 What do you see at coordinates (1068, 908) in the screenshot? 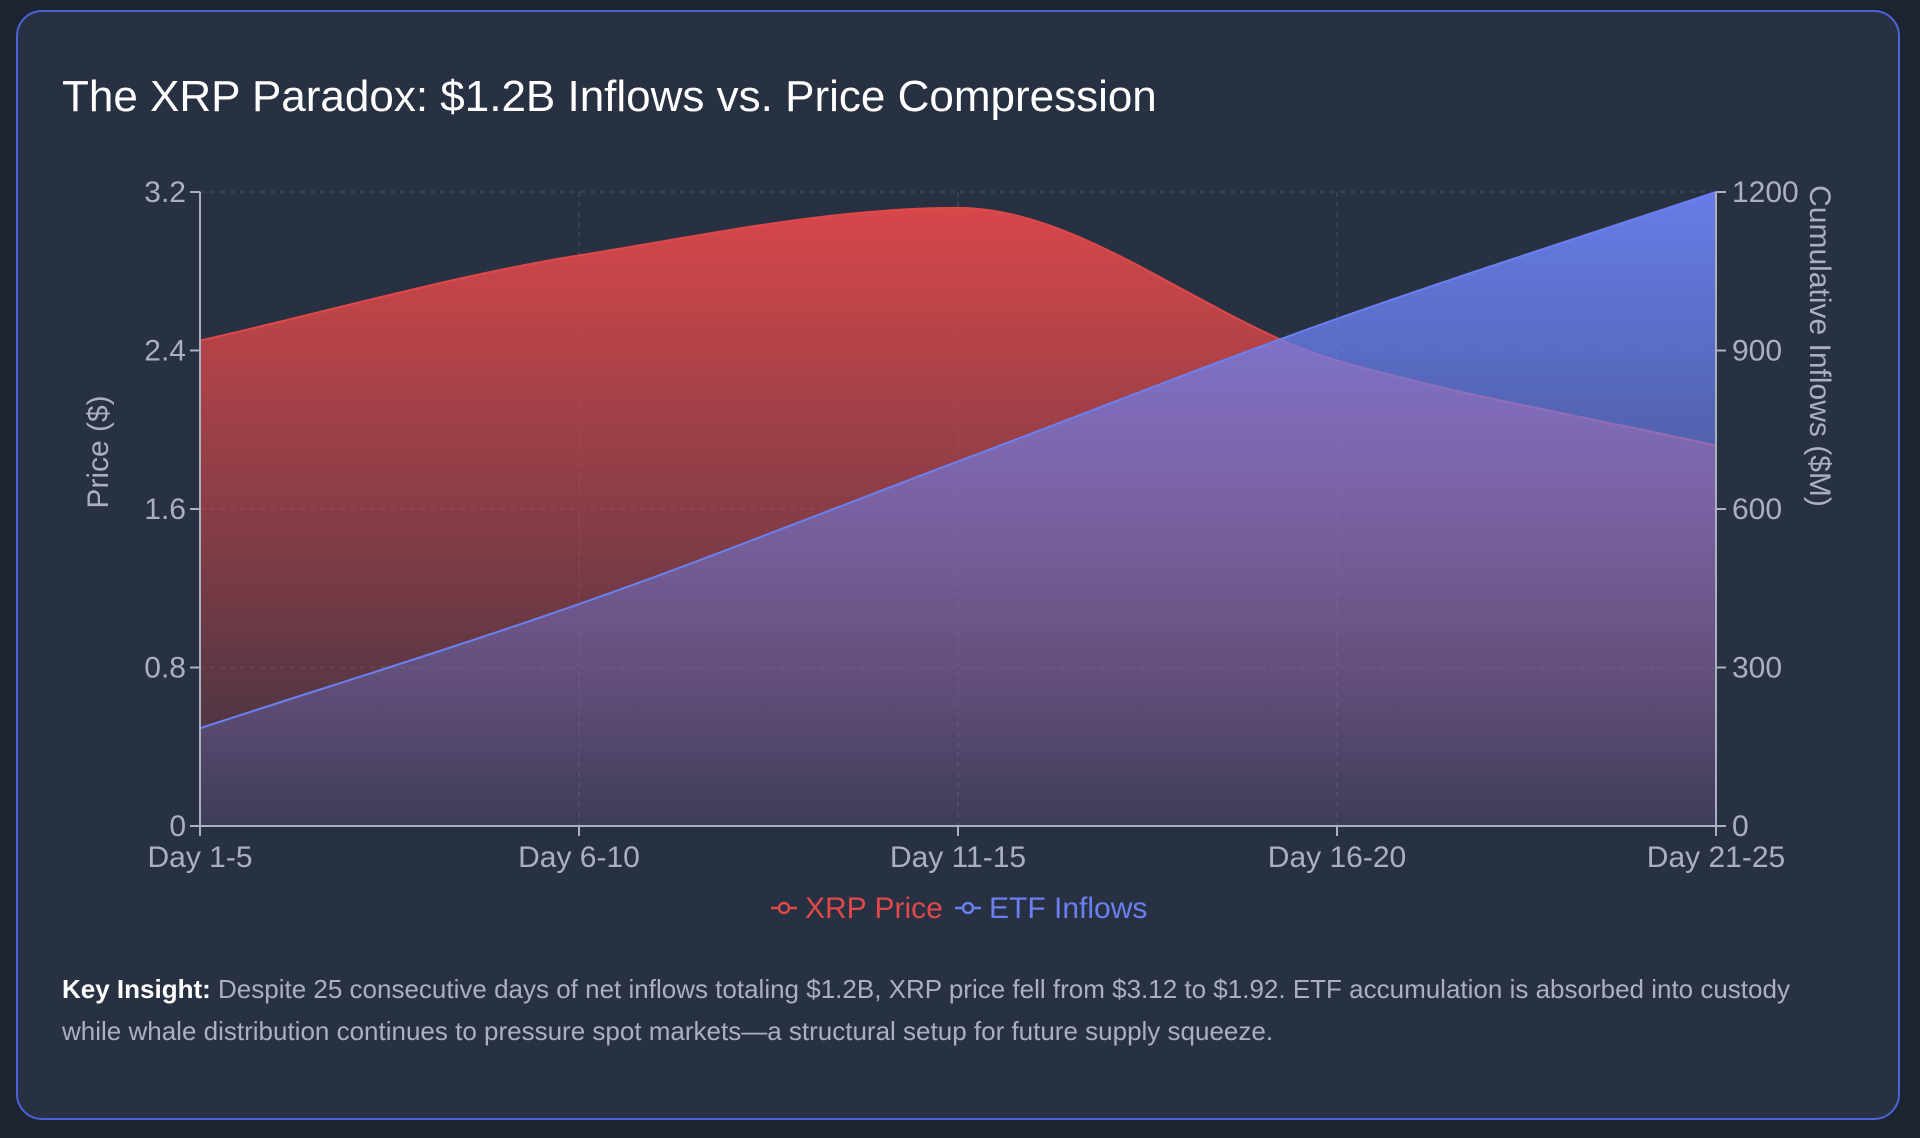
I see `legend-label: ETF Inflows` at bounding box center [1068, 908].